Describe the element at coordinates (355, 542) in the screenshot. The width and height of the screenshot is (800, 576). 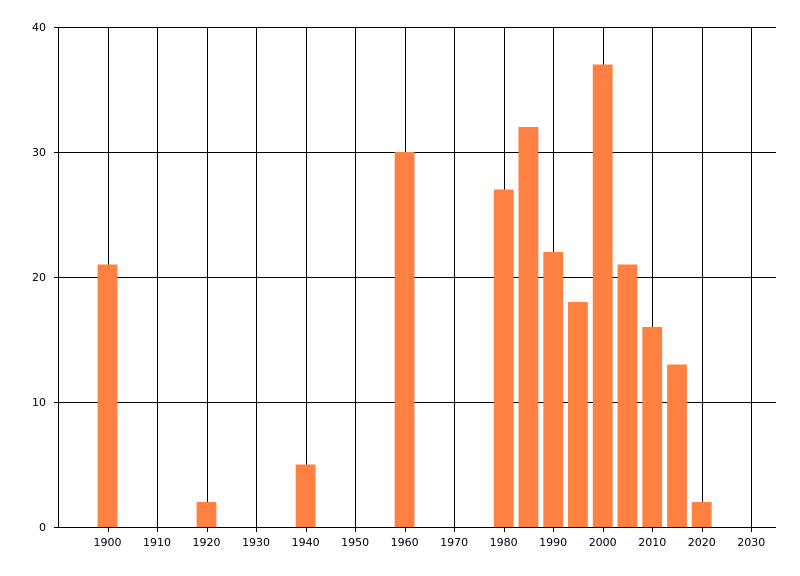
I see `x-tick-label-1950: 1950` at that location.